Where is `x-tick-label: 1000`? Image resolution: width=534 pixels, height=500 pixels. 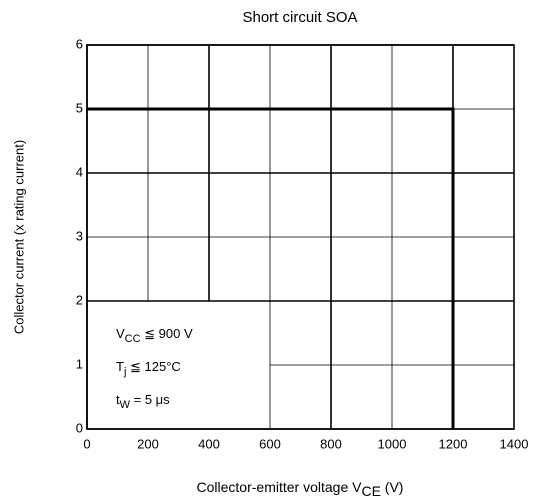
x-tick-label: 1000 is located at coordinates (392, 443).